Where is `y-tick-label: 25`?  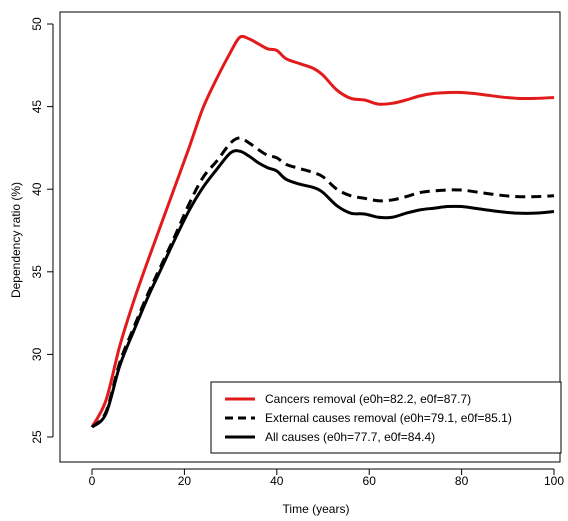
y-tick-label: 25 is located at coordinates (37, 437).